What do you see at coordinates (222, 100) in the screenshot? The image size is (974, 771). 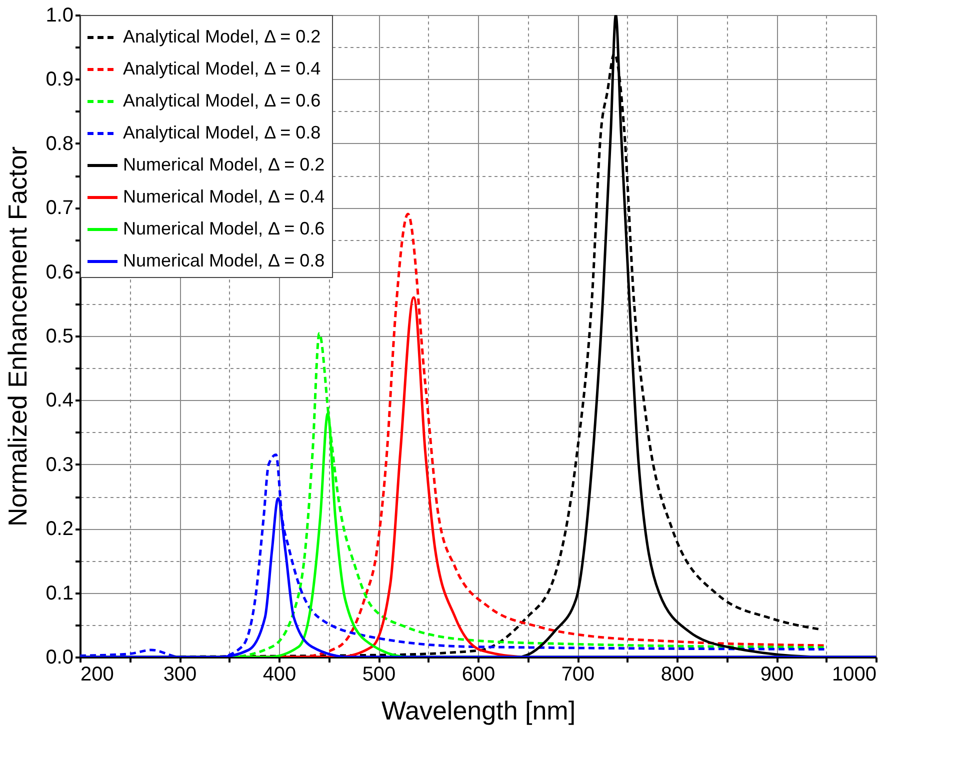 I see `legend-label: Analytical Model, Δ = 0.6` at bounding box center [222, 100].